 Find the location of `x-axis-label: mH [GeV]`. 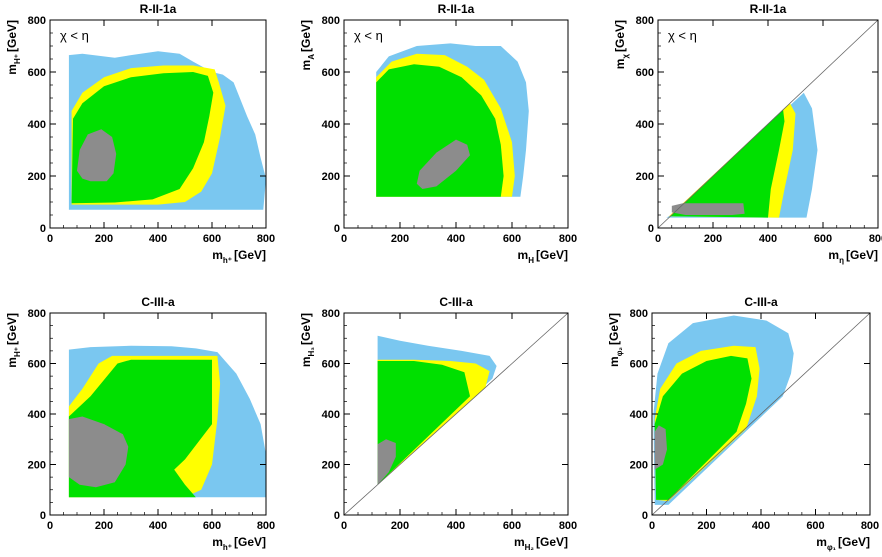

x-axis-label: mH [GeV] is located at coordinates (543, 256).